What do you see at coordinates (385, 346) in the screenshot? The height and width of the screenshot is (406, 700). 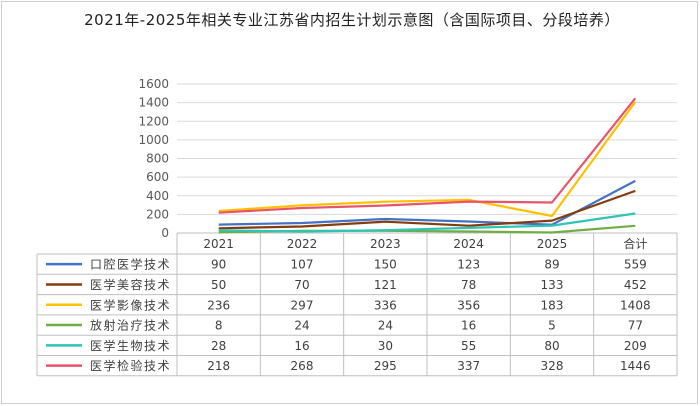 I see `data-table-value: 30` at bounding box center [385, 346].